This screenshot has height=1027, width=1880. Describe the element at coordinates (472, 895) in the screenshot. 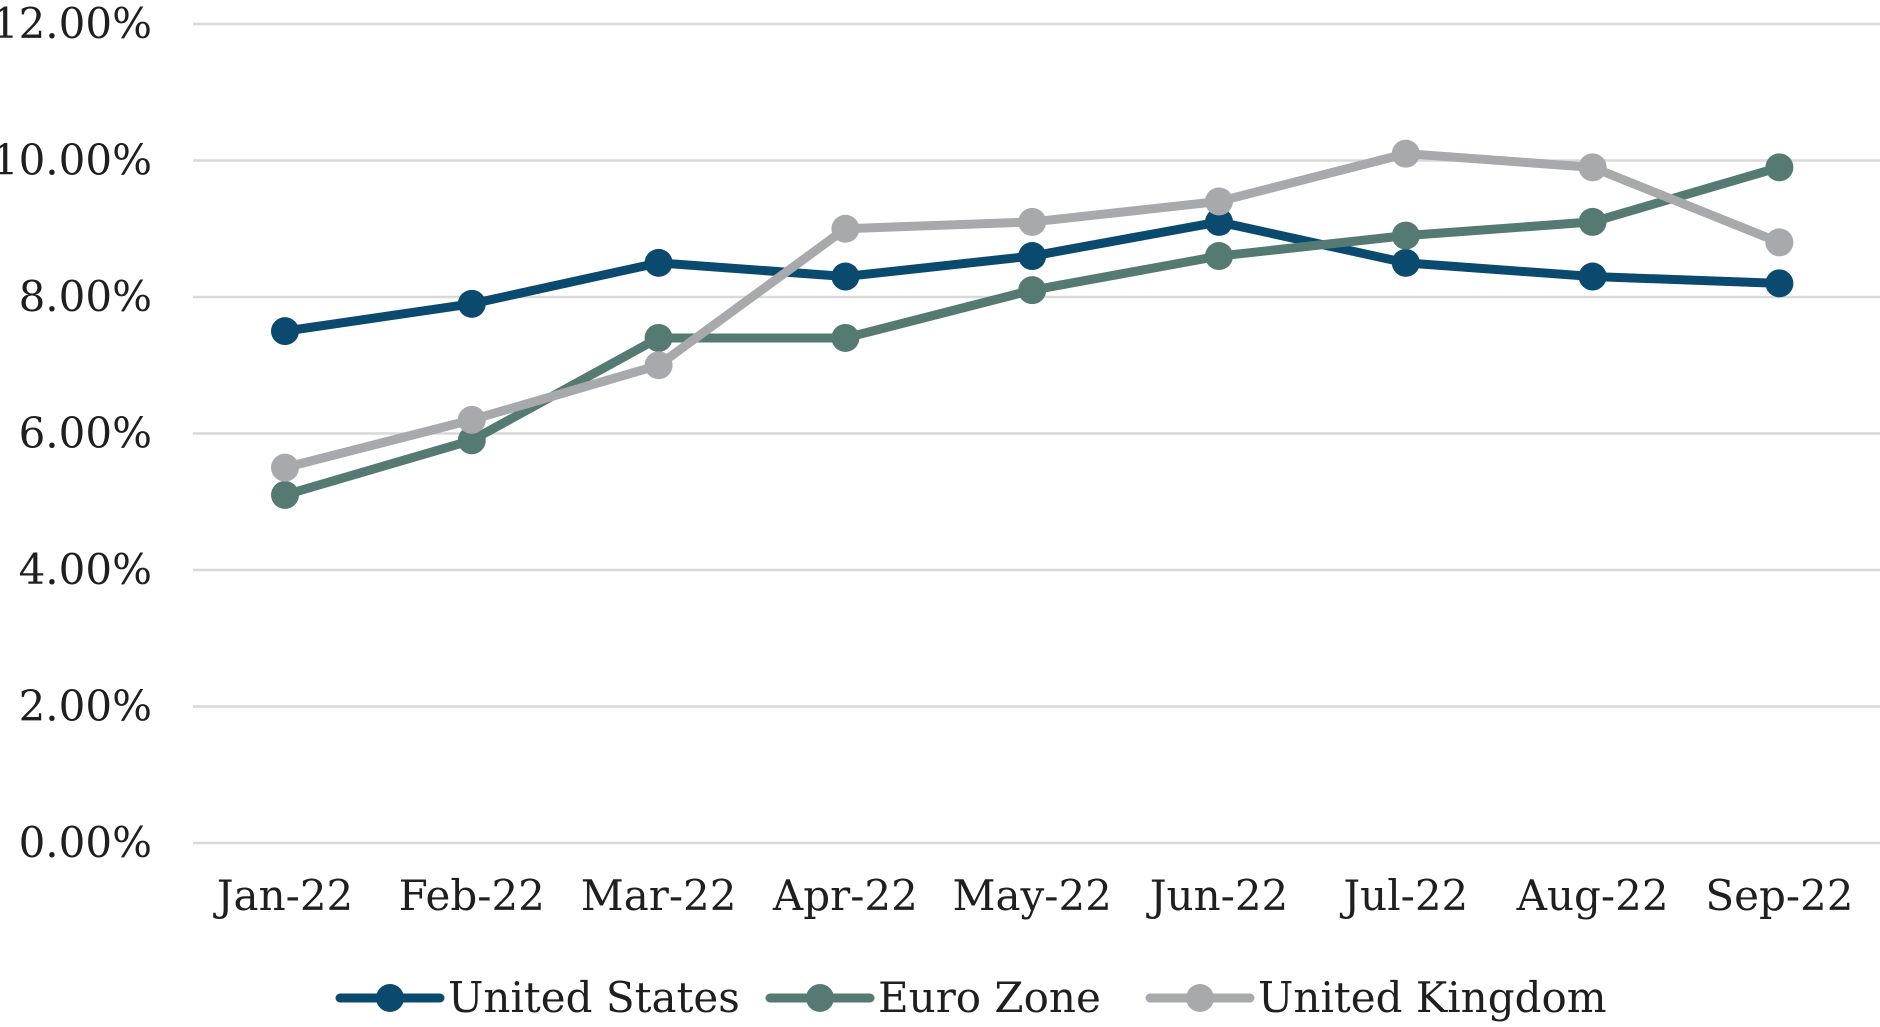

I see `x-tick-label: Feb-22` at that location.